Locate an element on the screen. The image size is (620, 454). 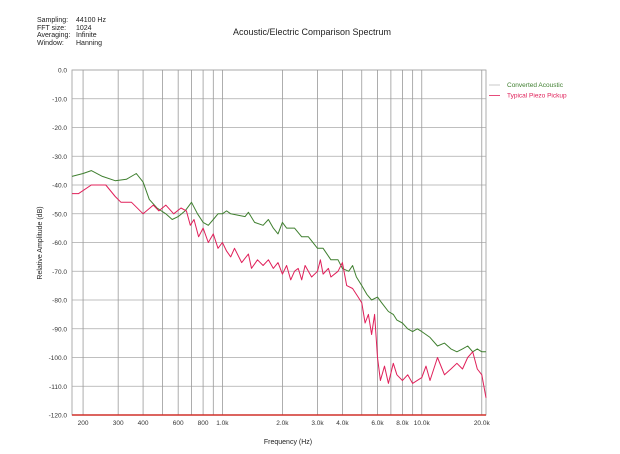
y-tick-label: 0.0 is located at coordinates (62, 71).